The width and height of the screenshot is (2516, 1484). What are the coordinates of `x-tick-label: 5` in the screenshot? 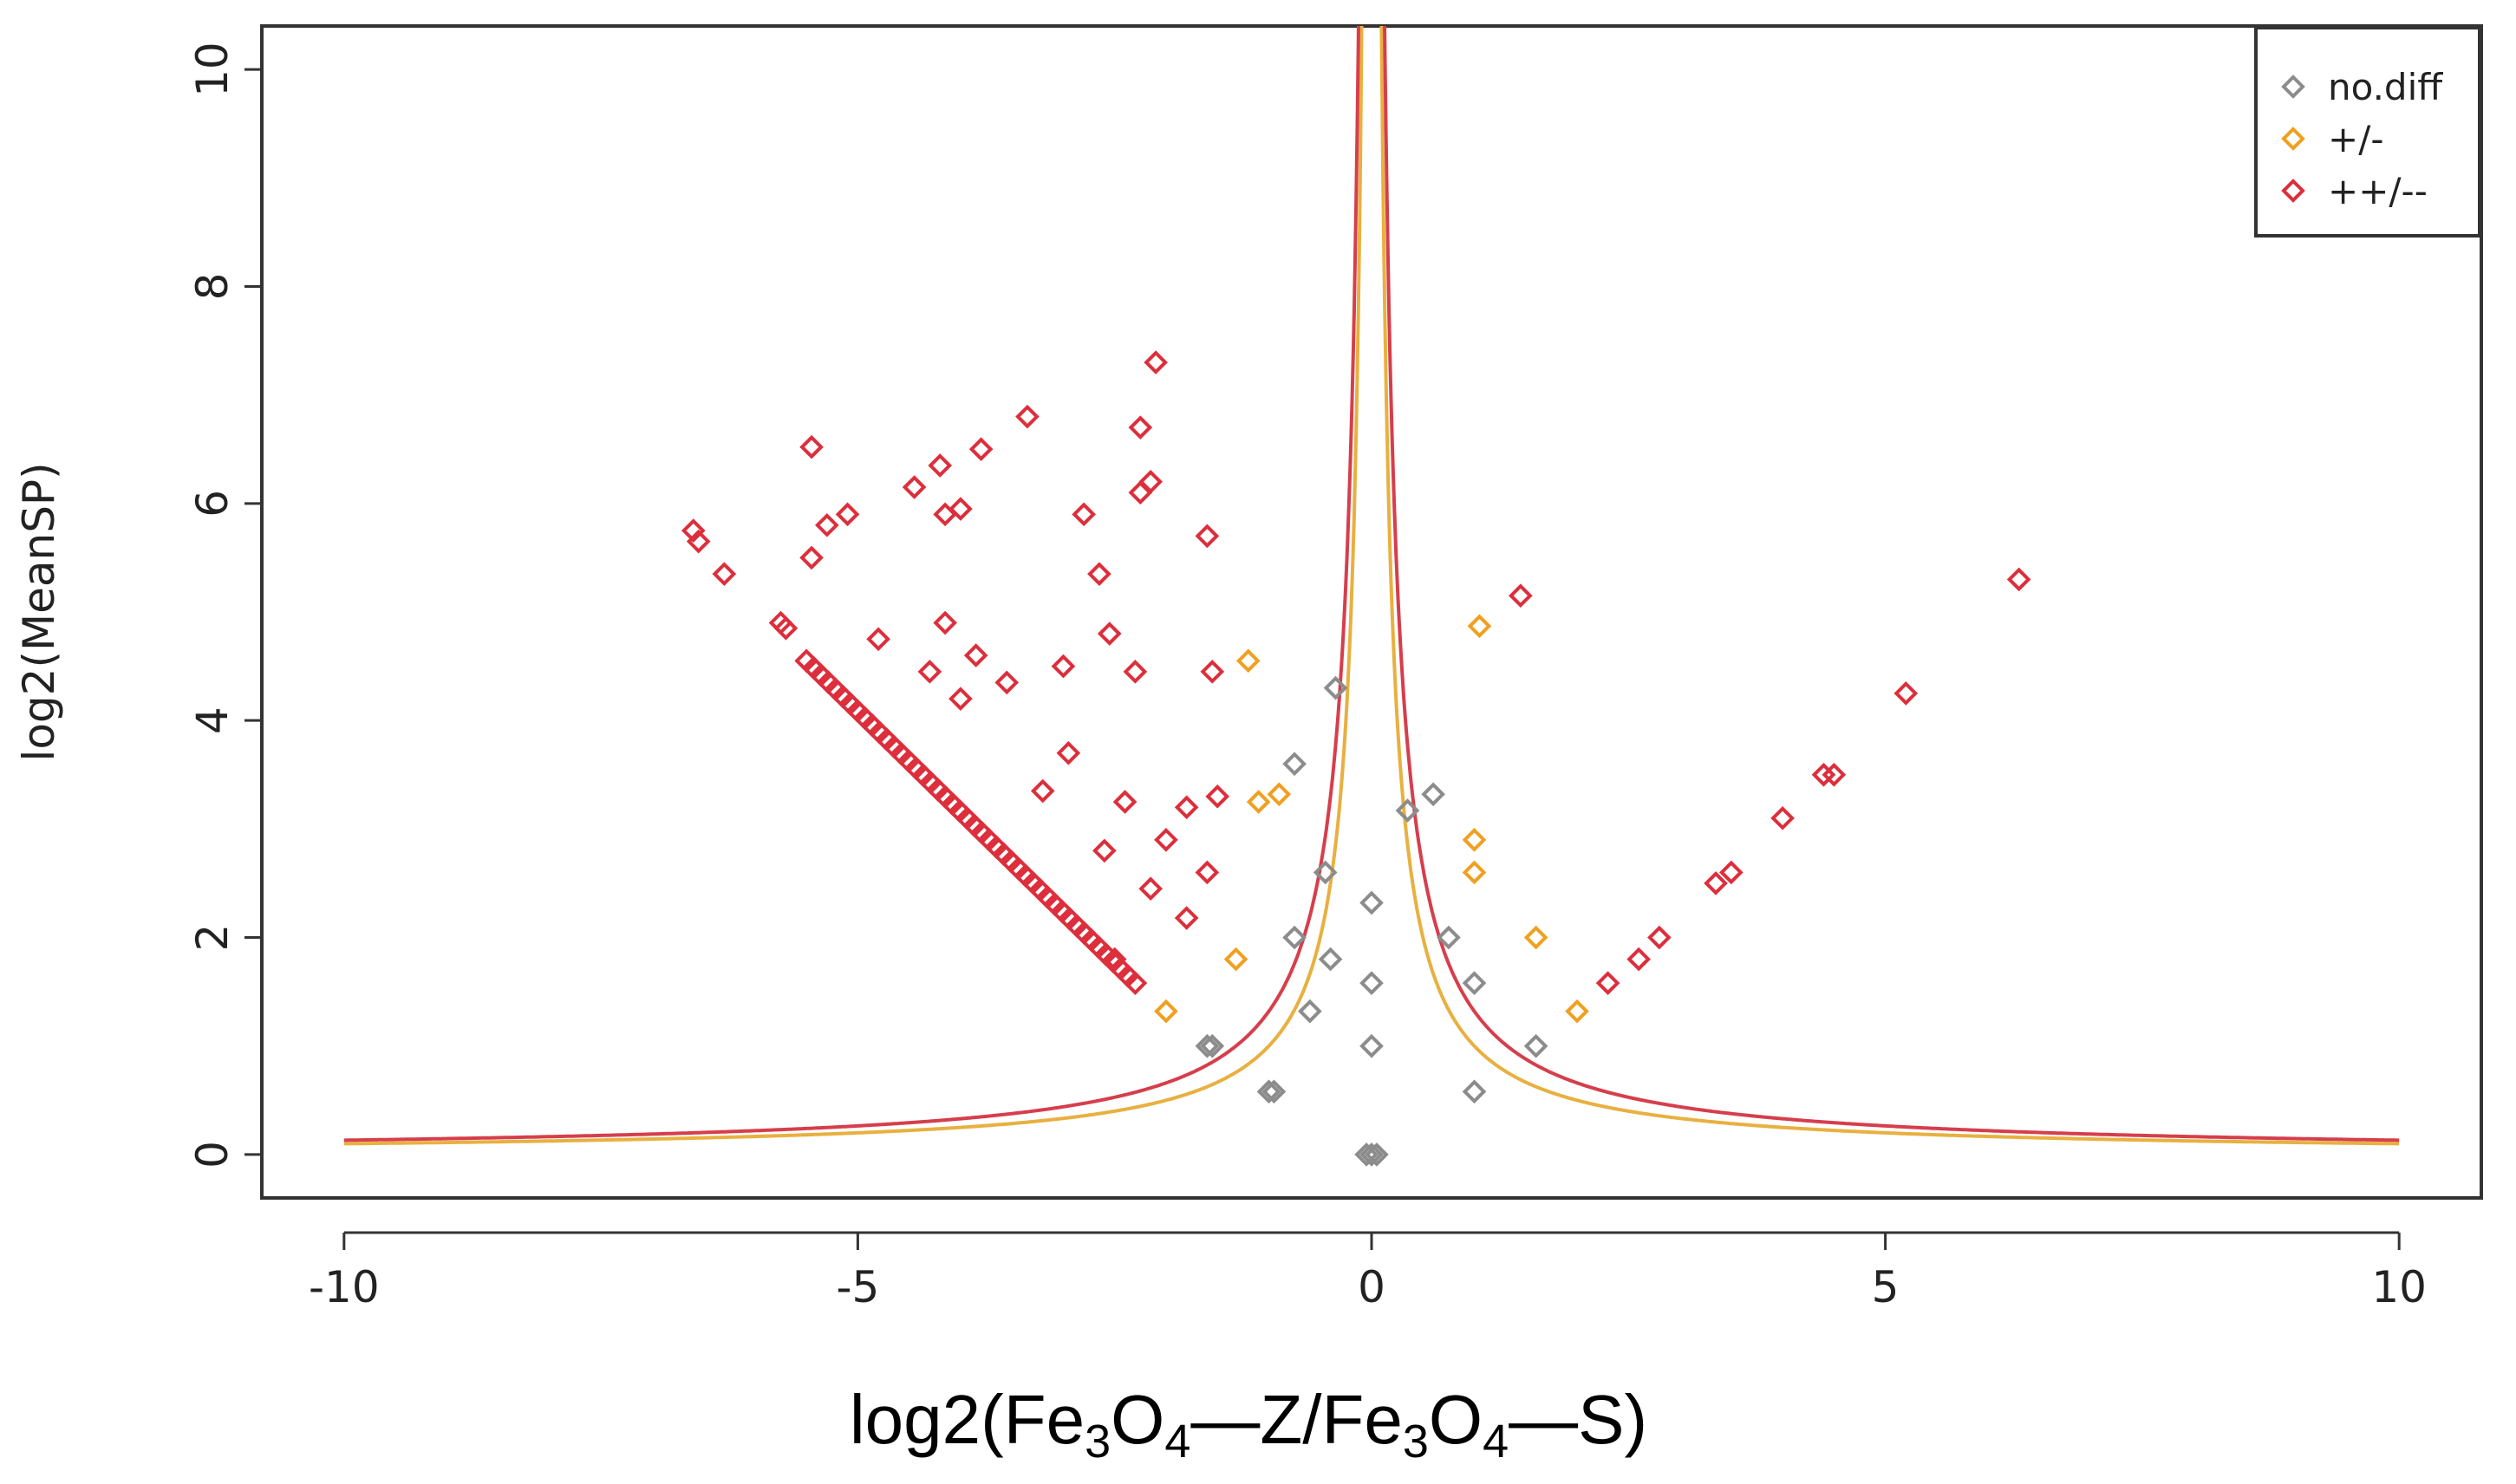 It's located at (1886, 1287).